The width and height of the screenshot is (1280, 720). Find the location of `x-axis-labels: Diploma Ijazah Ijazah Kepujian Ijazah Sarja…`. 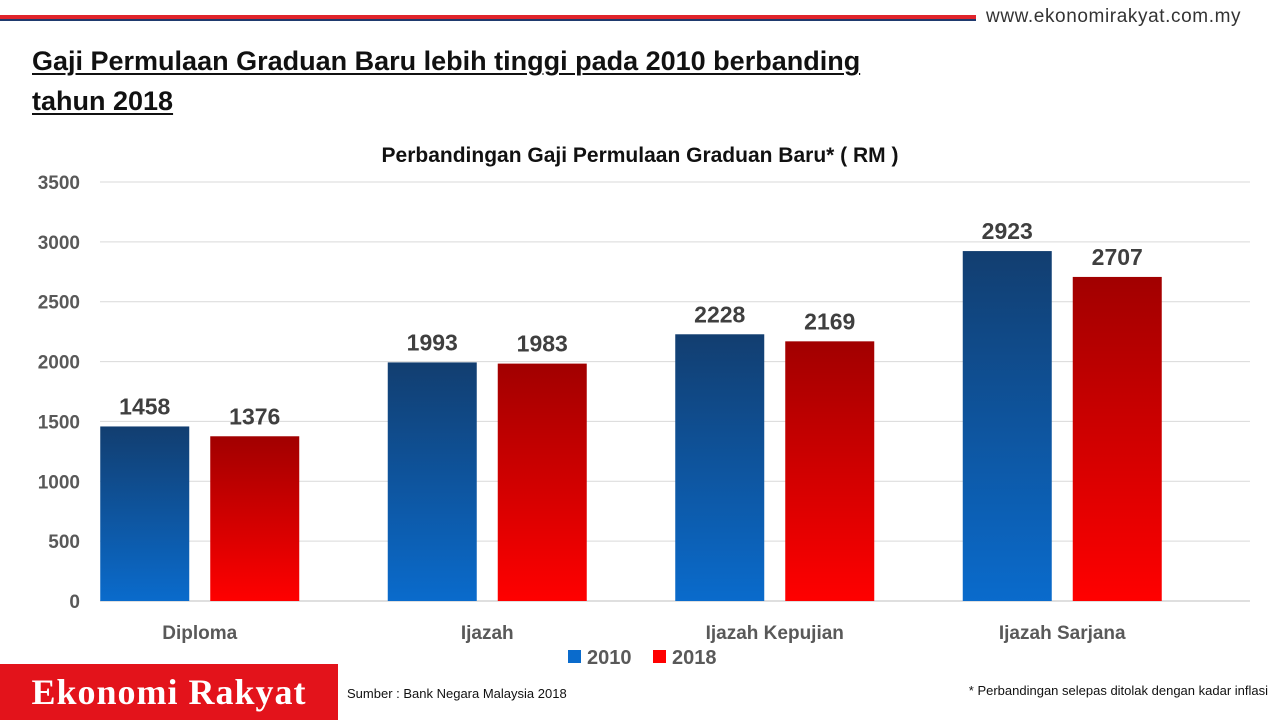

x-axis-labels: Diploma Ijazah Ijazah Kepujian Ijazah Sarja… is located at coordinates (644, 633).